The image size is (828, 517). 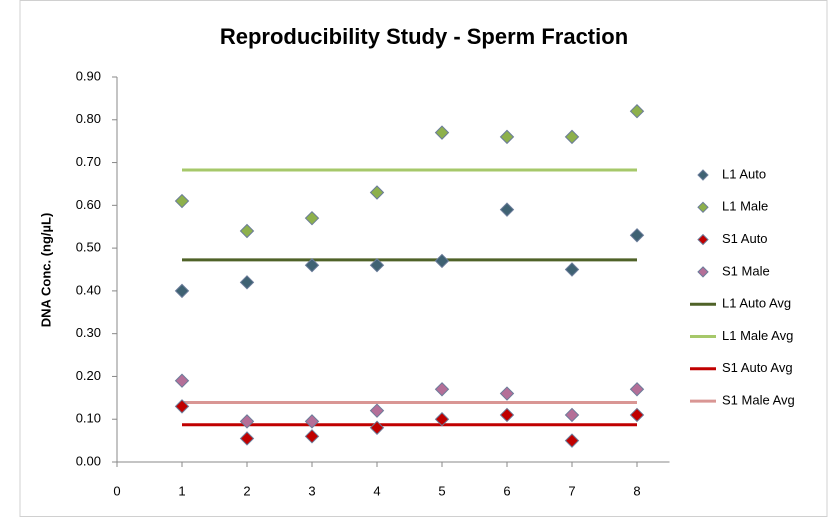 What do you see at coordinates (116, 490) in the screenshot?
I see `x-tick-label: 0` at bounding box center [116, 490].